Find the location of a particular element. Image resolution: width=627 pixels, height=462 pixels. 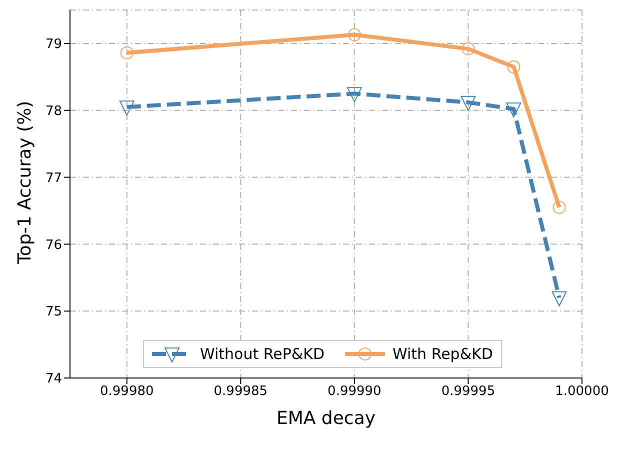

y-tick-label: 79 is located at coordinates (53, 44).